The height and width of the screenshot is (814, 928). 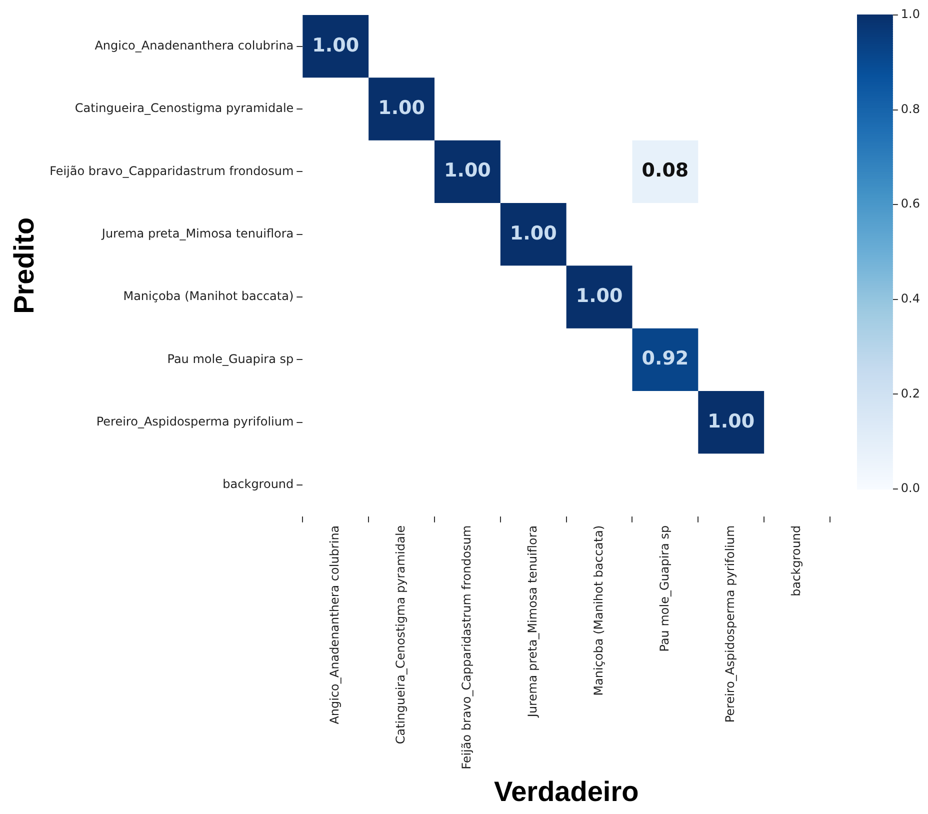 What do you see at coordinates (665, 359) in the screenshot?
I see `data-label: 0.92` at bounding box center [665, 359].